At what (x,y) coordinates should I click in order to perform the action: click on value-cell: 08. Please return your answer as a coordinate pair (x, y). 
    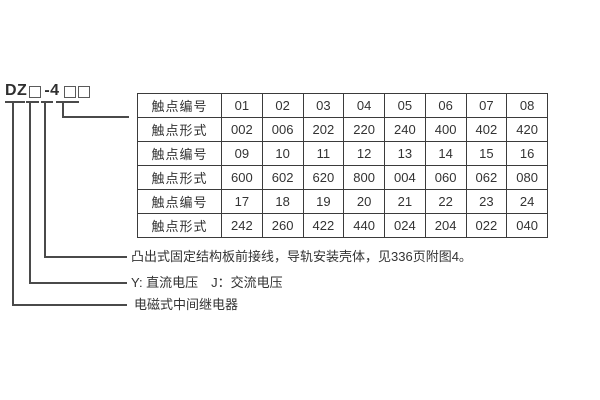
    Looking at the image, I should click on (527, 105).